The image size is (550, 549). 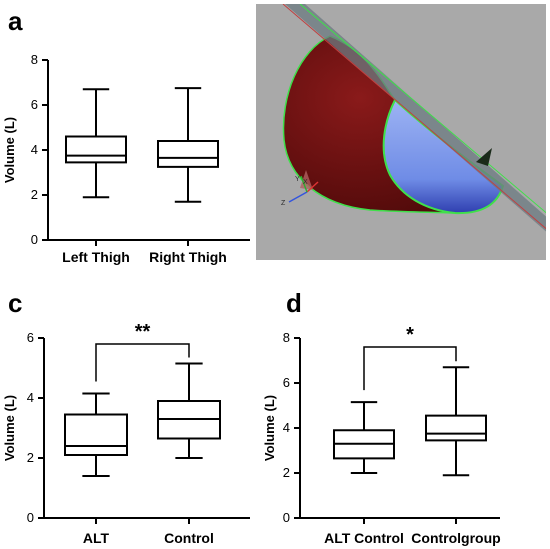 What do you see at coordinates (143, 332) in the screenshot?
I see `significance-label: **` at bounding box center [143, 332].